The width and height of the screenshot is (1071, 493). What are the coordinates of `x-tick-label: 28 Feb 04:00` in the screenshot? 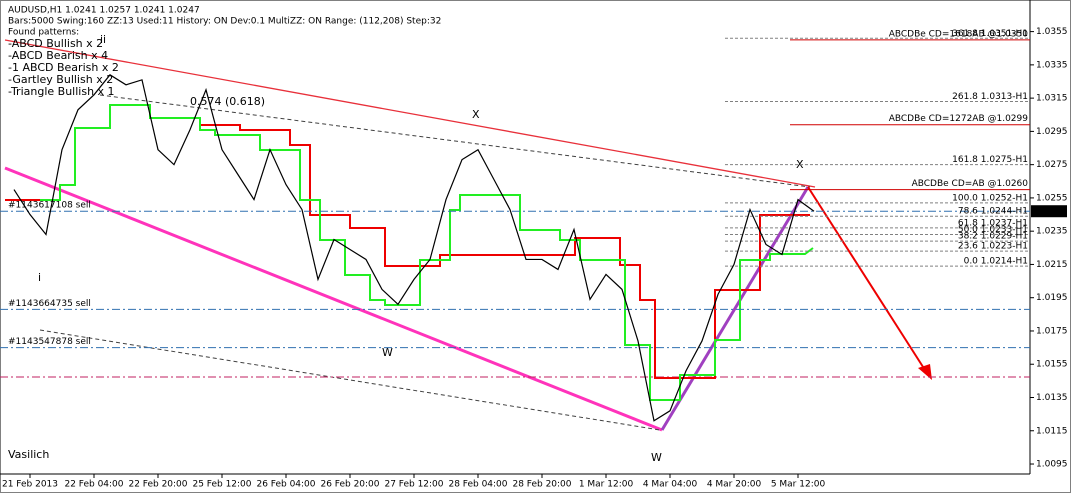 It's located at (477, 485).